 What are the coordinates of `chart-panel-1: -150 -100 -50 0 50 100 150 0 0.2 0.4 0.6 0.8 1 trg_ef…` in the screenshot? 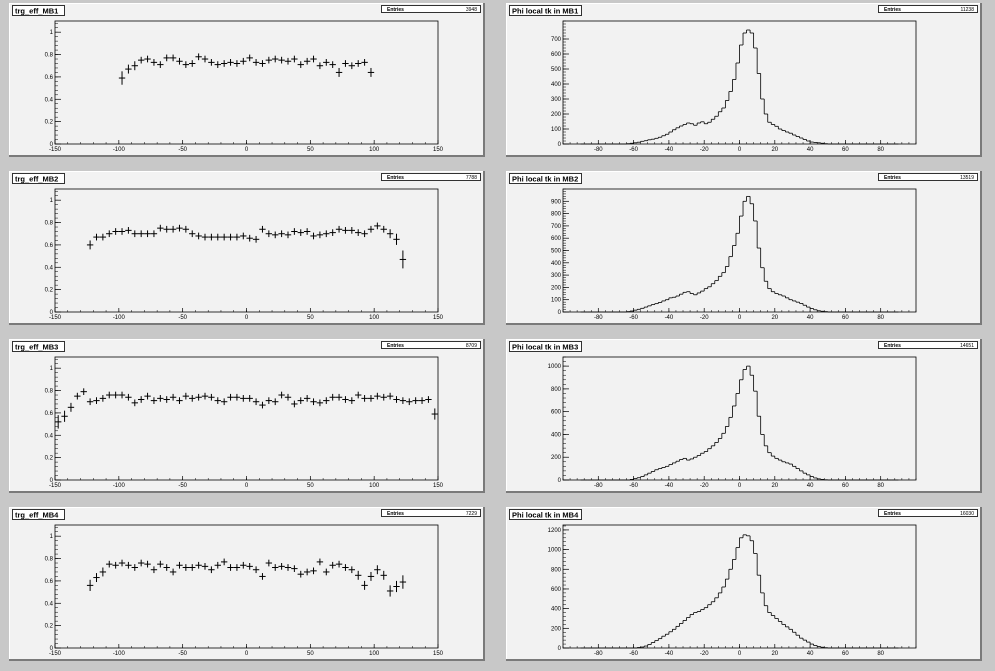 It's located at (247, 80).